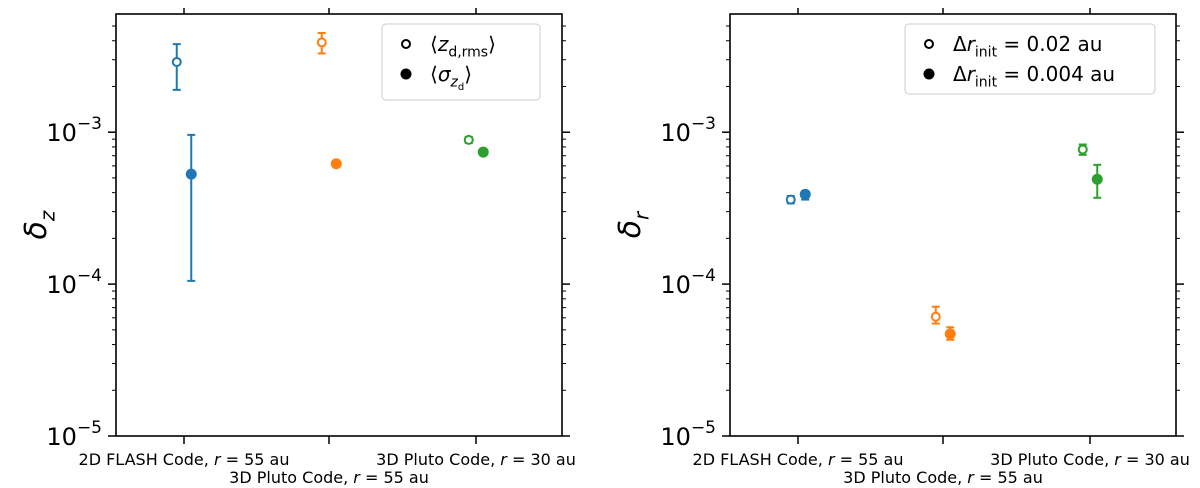 Image resolution: width=1200 pixels, height=488 pixels. Describe the element at coordinates (451, 77) in the screenshot. I see `legend-label: ⟨σzd⟩` at that location.